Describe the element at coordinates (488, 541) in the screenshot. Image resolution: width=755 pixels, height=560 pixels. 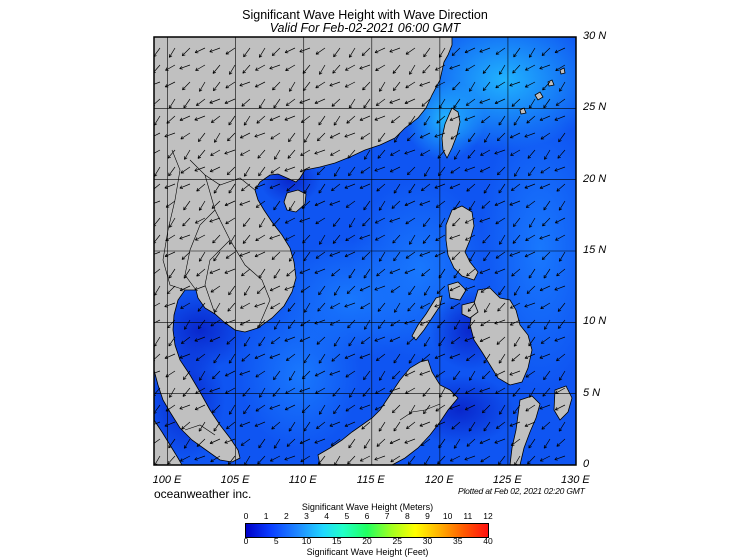
I see `legend-feet-tick: 40` at that location.